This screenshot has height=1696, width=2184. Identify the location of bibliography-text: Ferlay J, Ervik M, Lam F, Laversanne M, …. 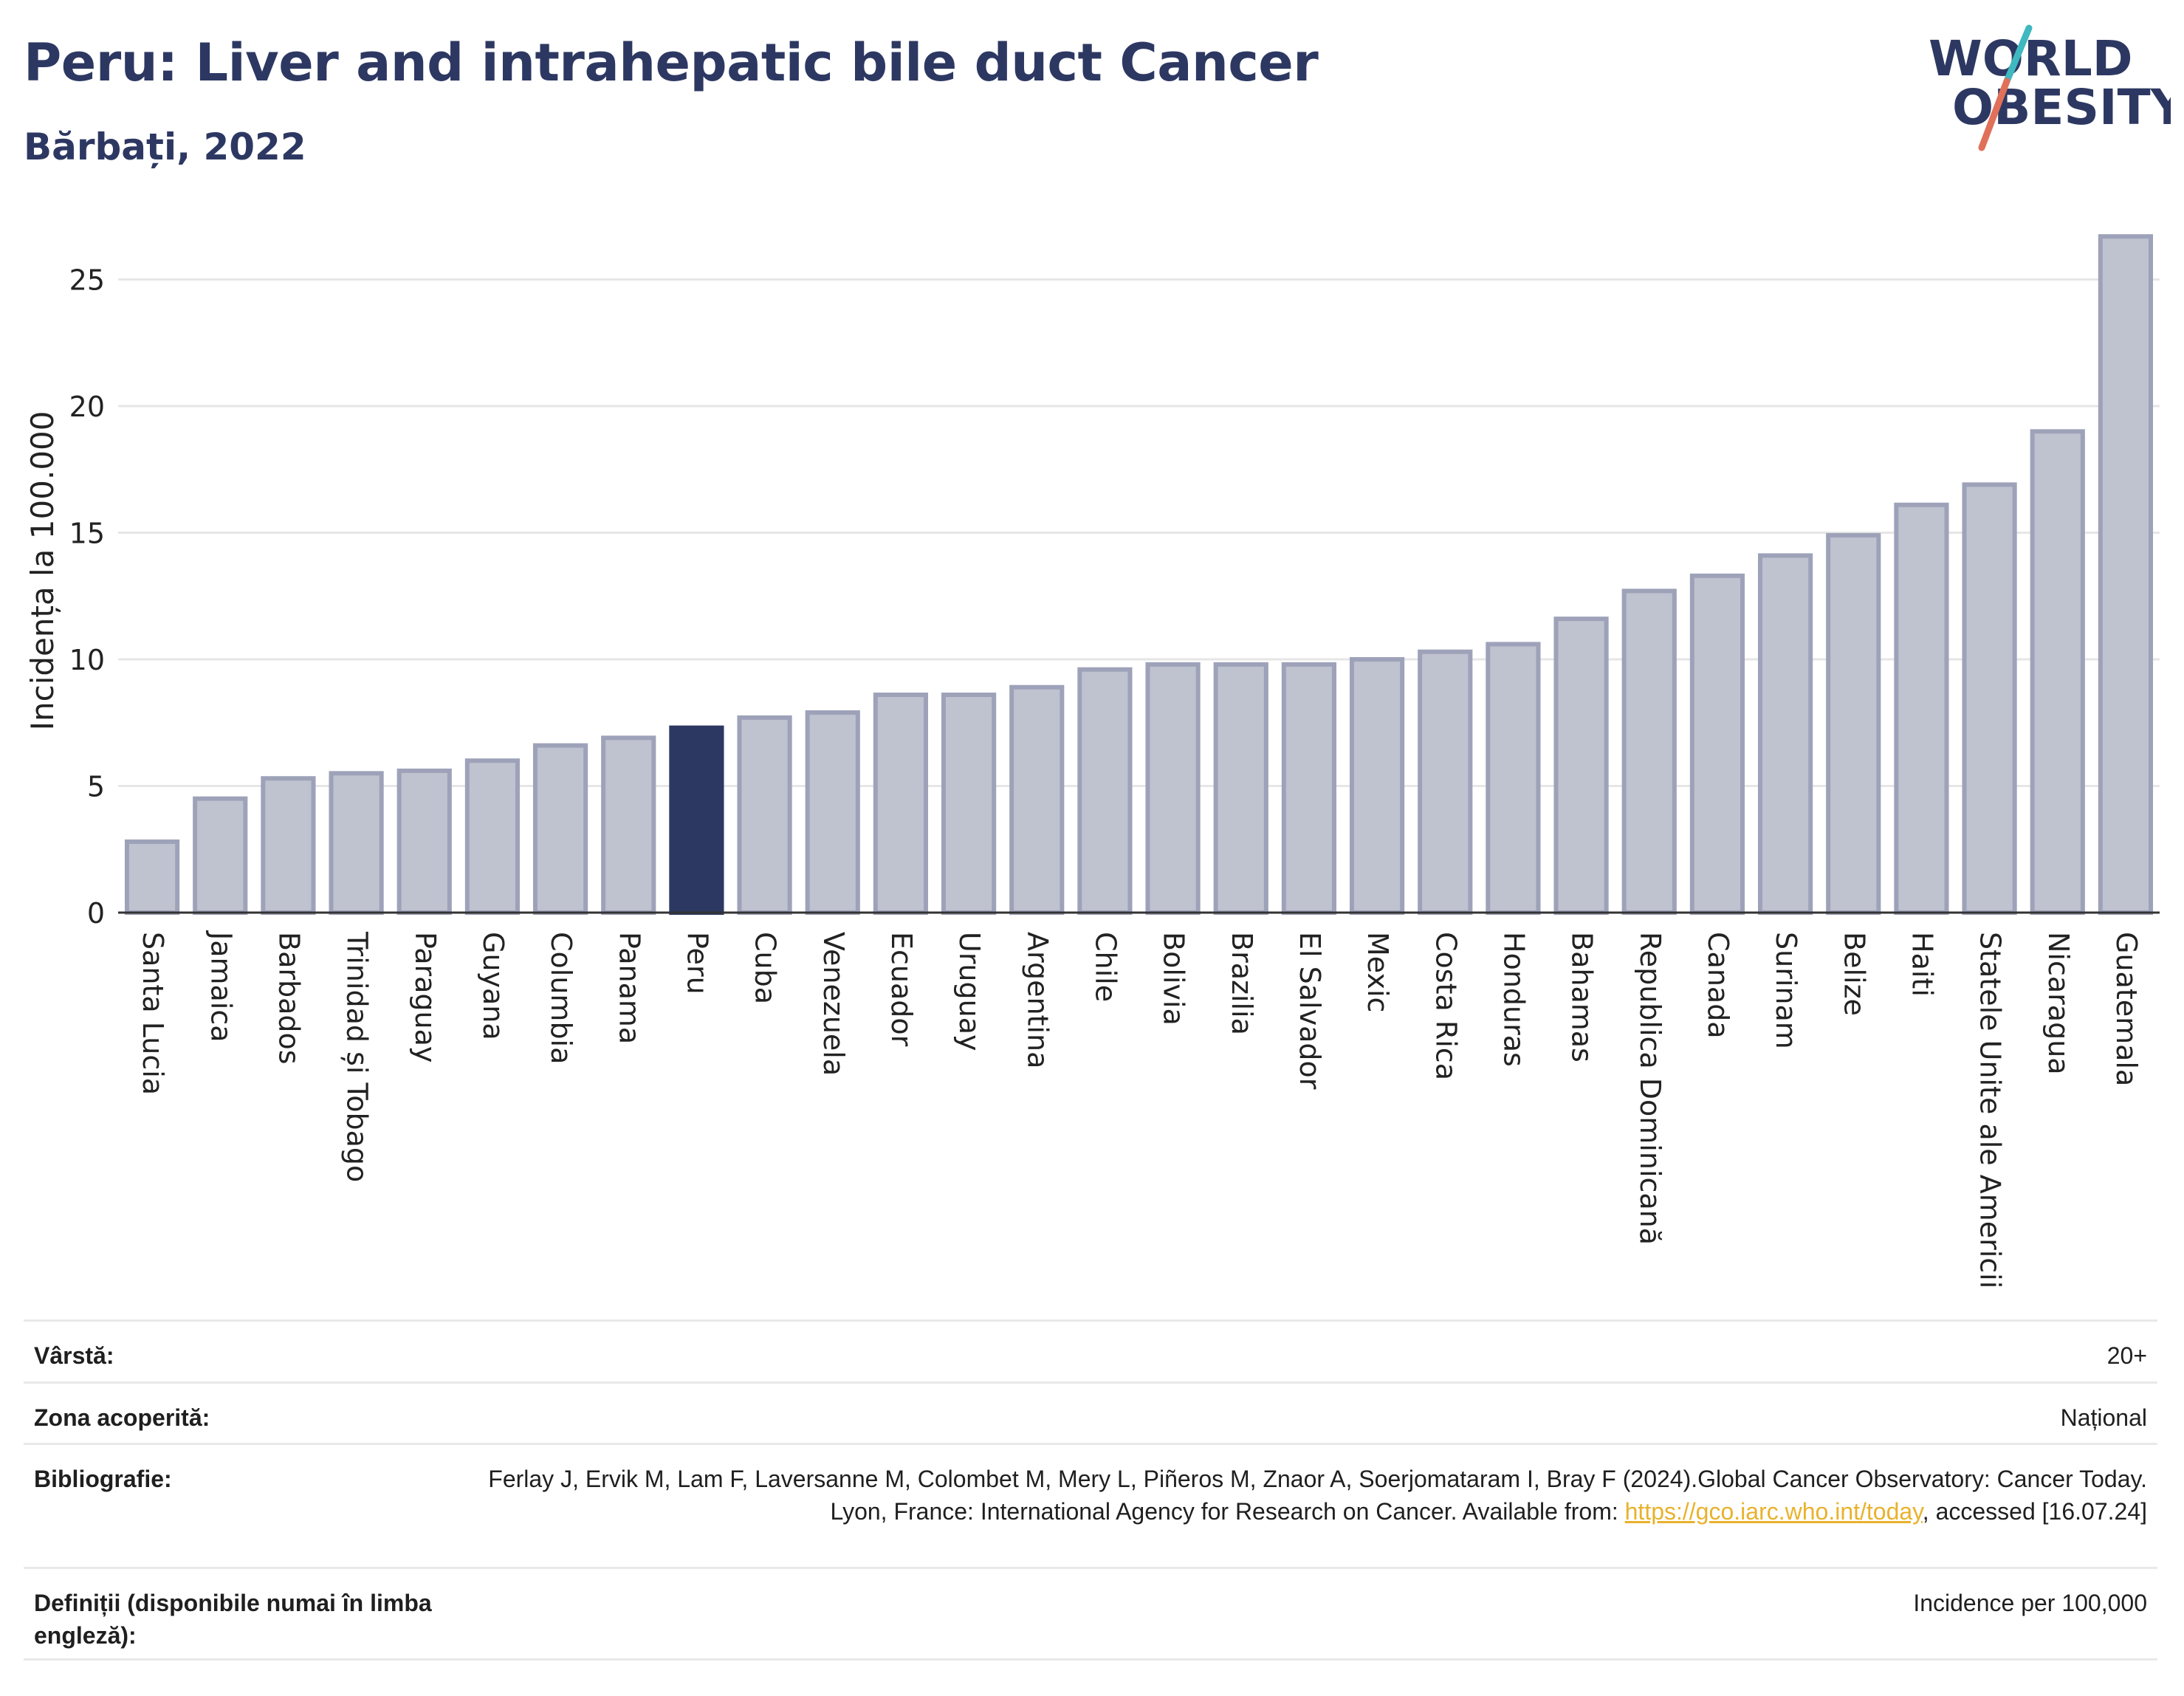
(1318, 1495).